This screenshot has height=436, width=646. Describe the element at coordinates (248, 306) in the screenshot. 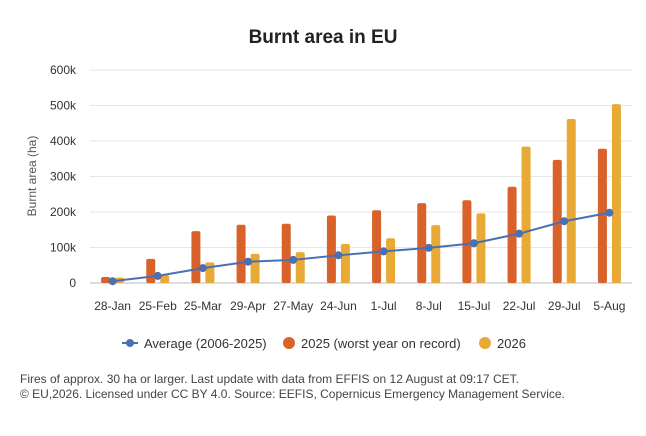

I see `x-tick-label: 29-Apr` at that location.